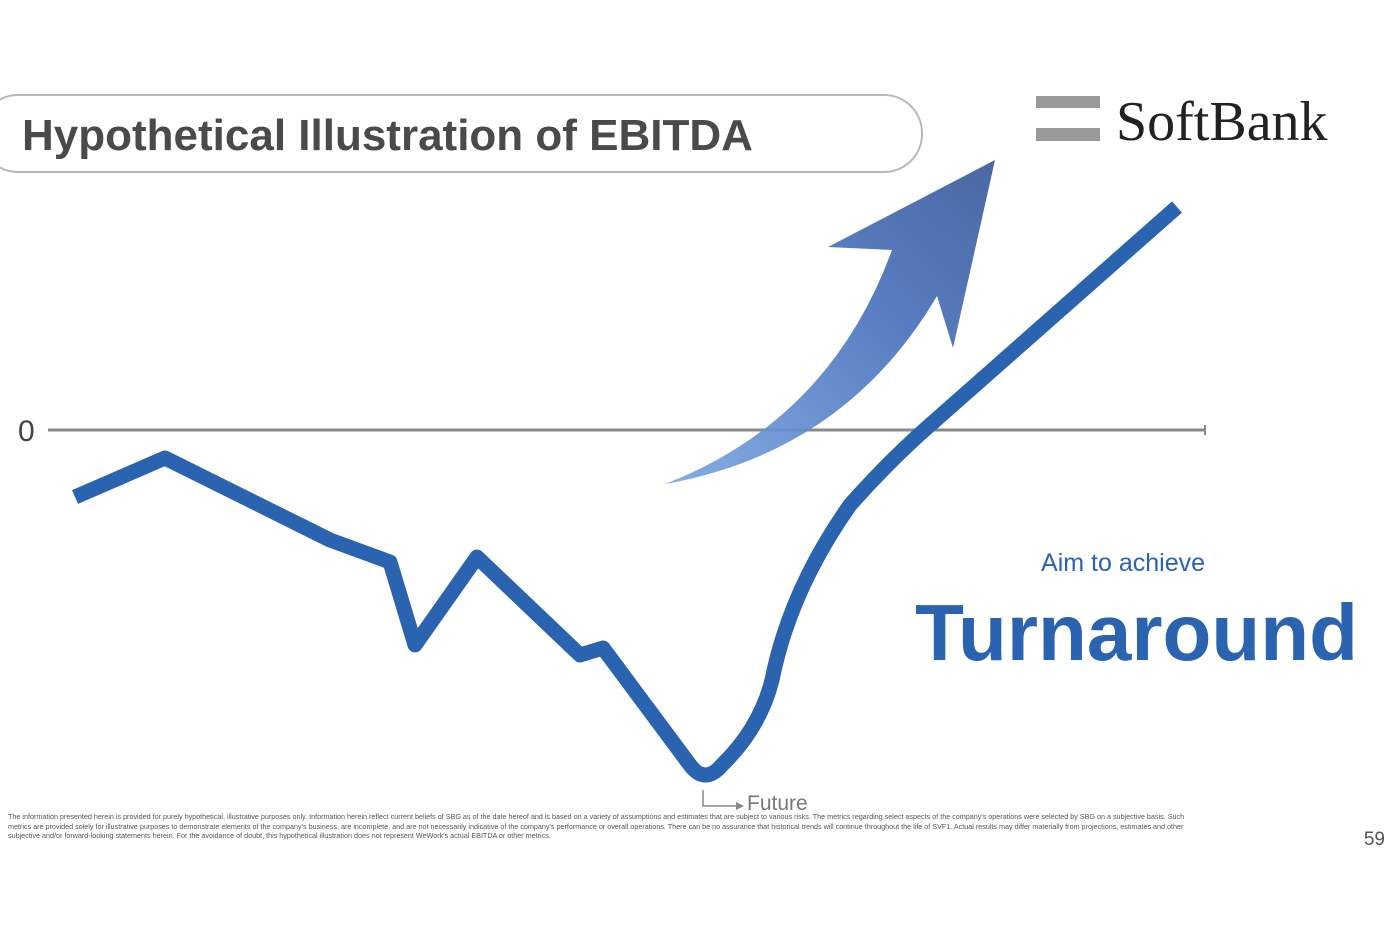 The image size is (1400, 934). I want to click on zero-label: 0, so click(26, 431).